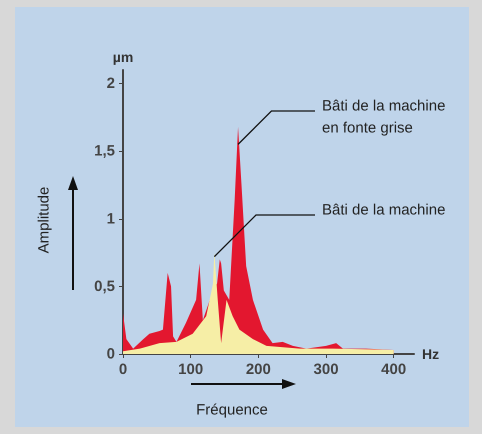 This screenshot has width=482, height=434. What do you see at coordinates (326, 369) in the screenshot?
I see `x-tick-label: 300` at bounding box center [326, 369].